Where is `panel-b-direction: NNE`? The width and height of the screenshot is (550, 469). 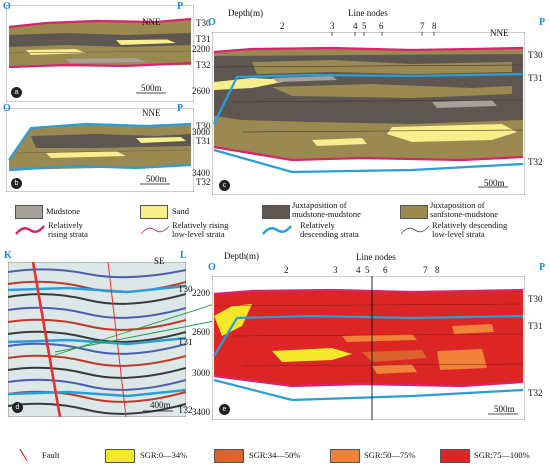
panel-b-direction: NNE is located at coordinates (151, 113).